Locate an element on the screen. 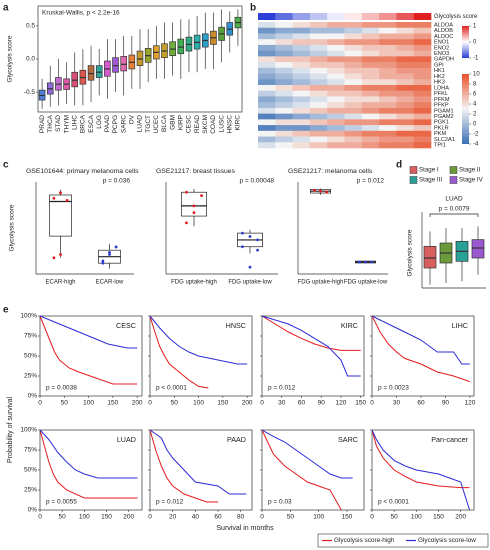  x-tick-label: ECAR-high is located at coordinates (60, 283).